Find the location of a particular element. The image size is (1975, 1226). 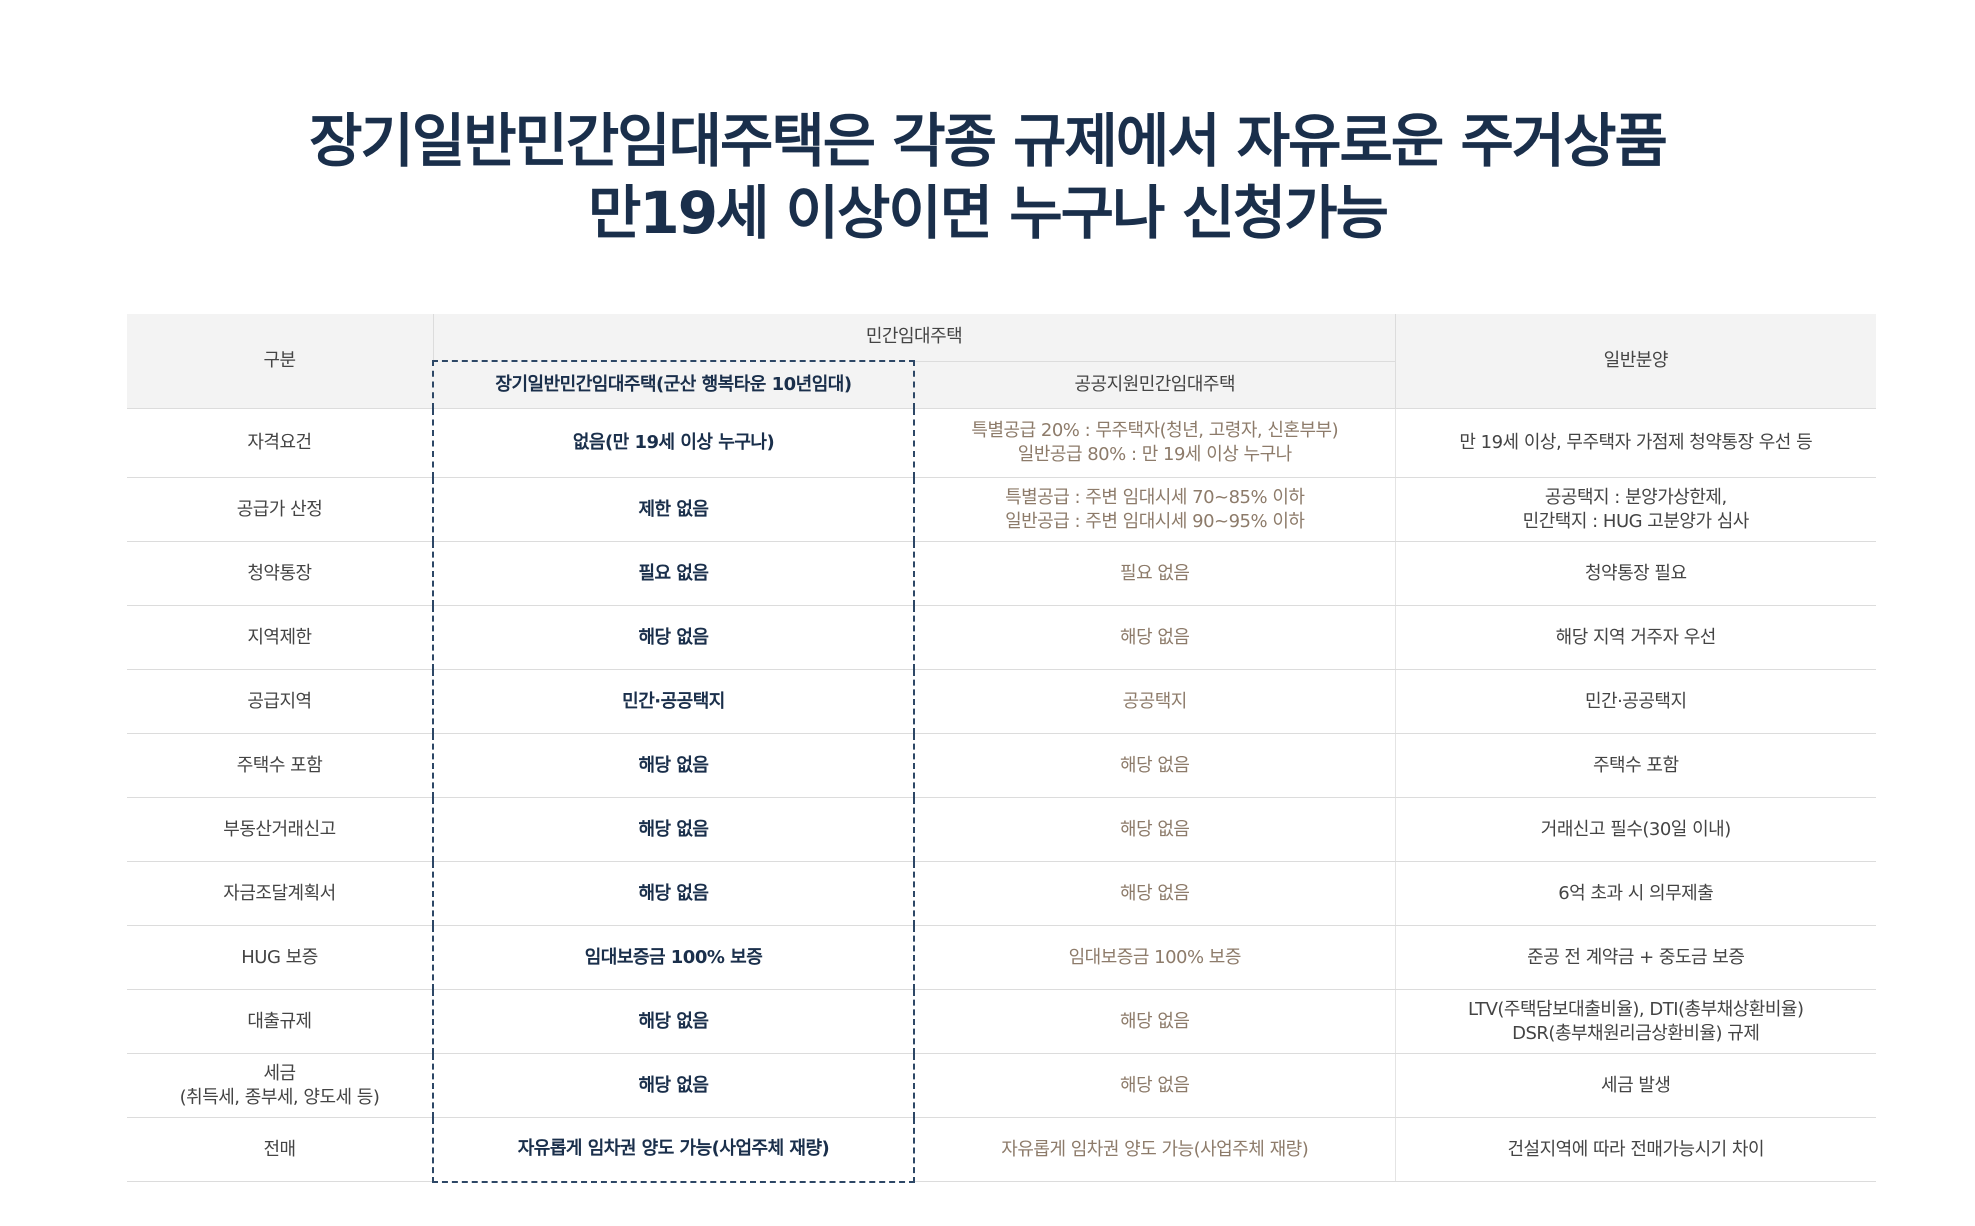

cell-text: 해당 지역 거주자 우선 is located at coordinates (1636, 637).